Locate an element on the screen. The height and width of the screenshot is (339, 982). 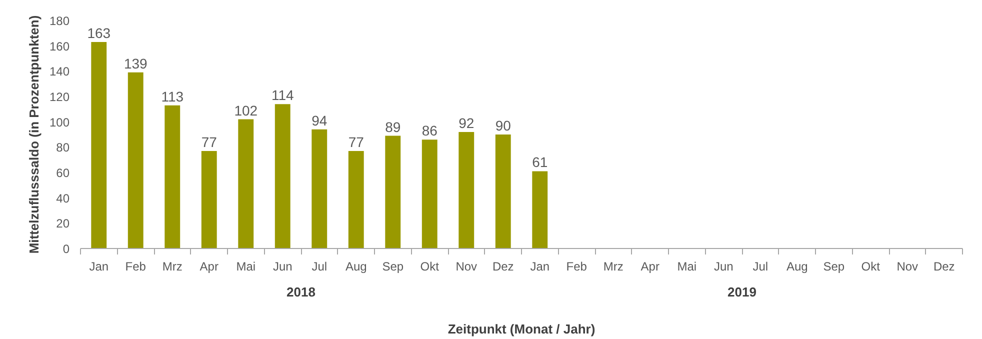
y-tick-label: 160 is located at coordinates (59, 46).